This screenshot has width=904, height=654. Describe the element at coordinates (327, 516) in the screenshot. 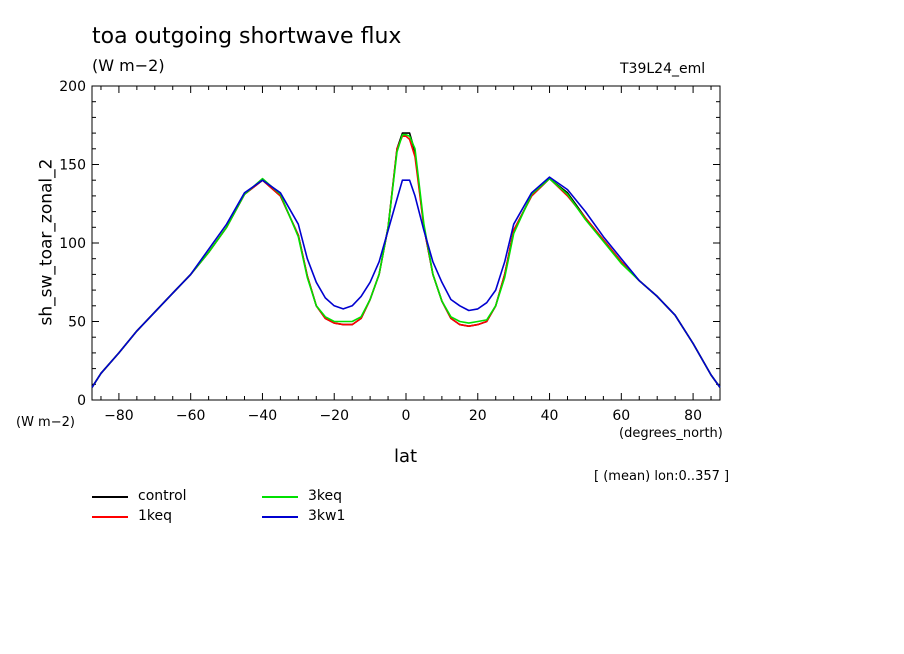

I see `legend-label: 3kw1` at that location.